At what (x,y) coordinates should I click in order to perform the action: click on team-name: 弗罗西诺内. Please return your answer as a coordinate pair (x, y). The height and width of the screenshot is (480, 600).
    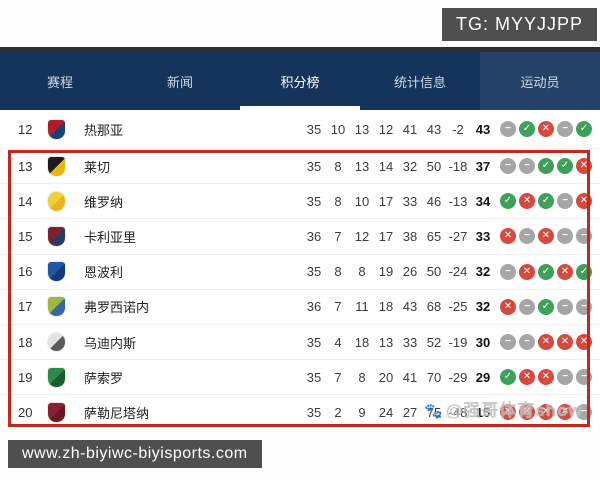
    Looking at the image, I should click on (117, 308).